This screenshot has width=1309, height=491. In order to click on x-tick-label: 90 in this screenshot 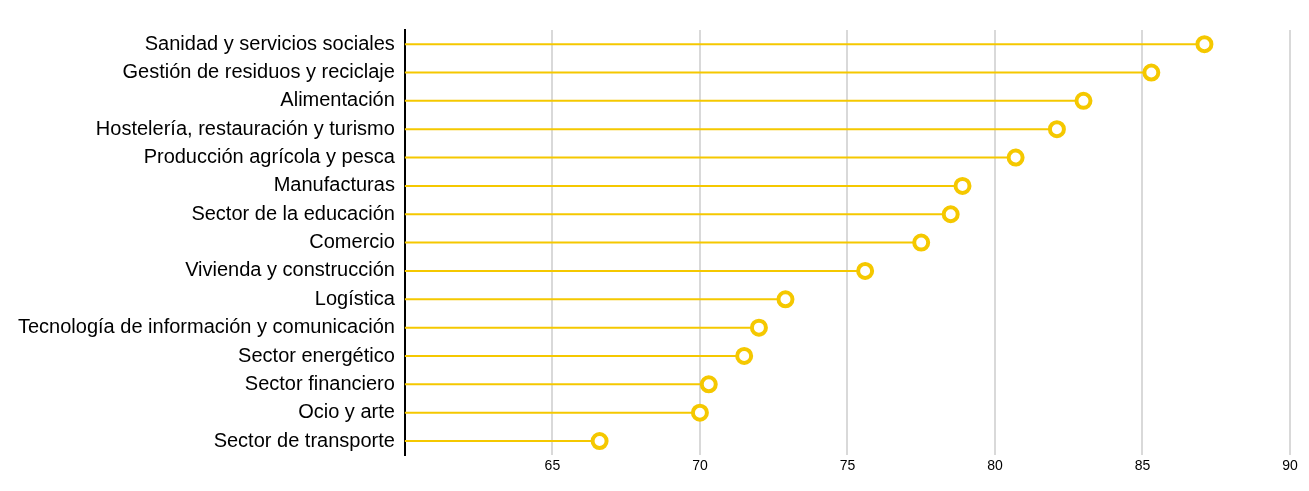, I will do `click(1290, 465)`.